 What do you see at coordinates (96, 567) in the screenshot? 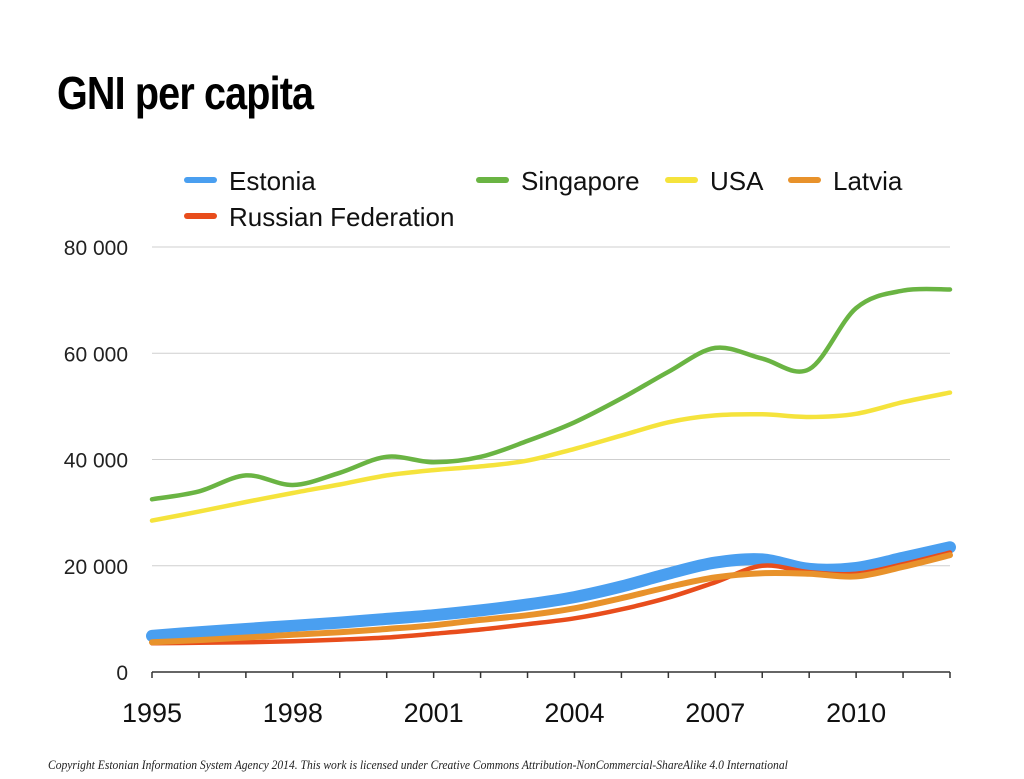
I see `y-tick-label: 20 000` at bounding box center [96, 567].